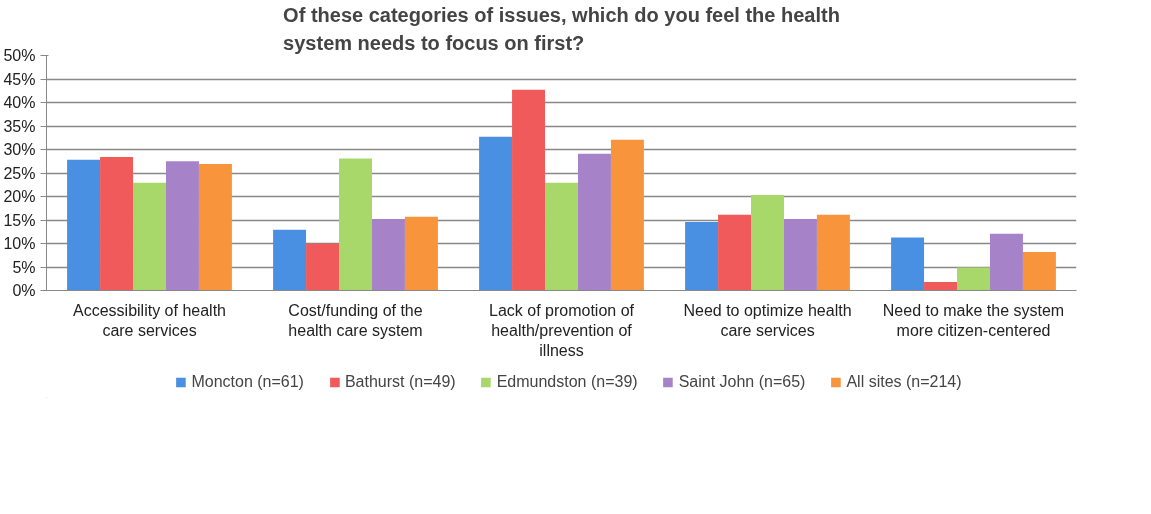  I want to click on y-tick-label: 20%, so click(19, 196).